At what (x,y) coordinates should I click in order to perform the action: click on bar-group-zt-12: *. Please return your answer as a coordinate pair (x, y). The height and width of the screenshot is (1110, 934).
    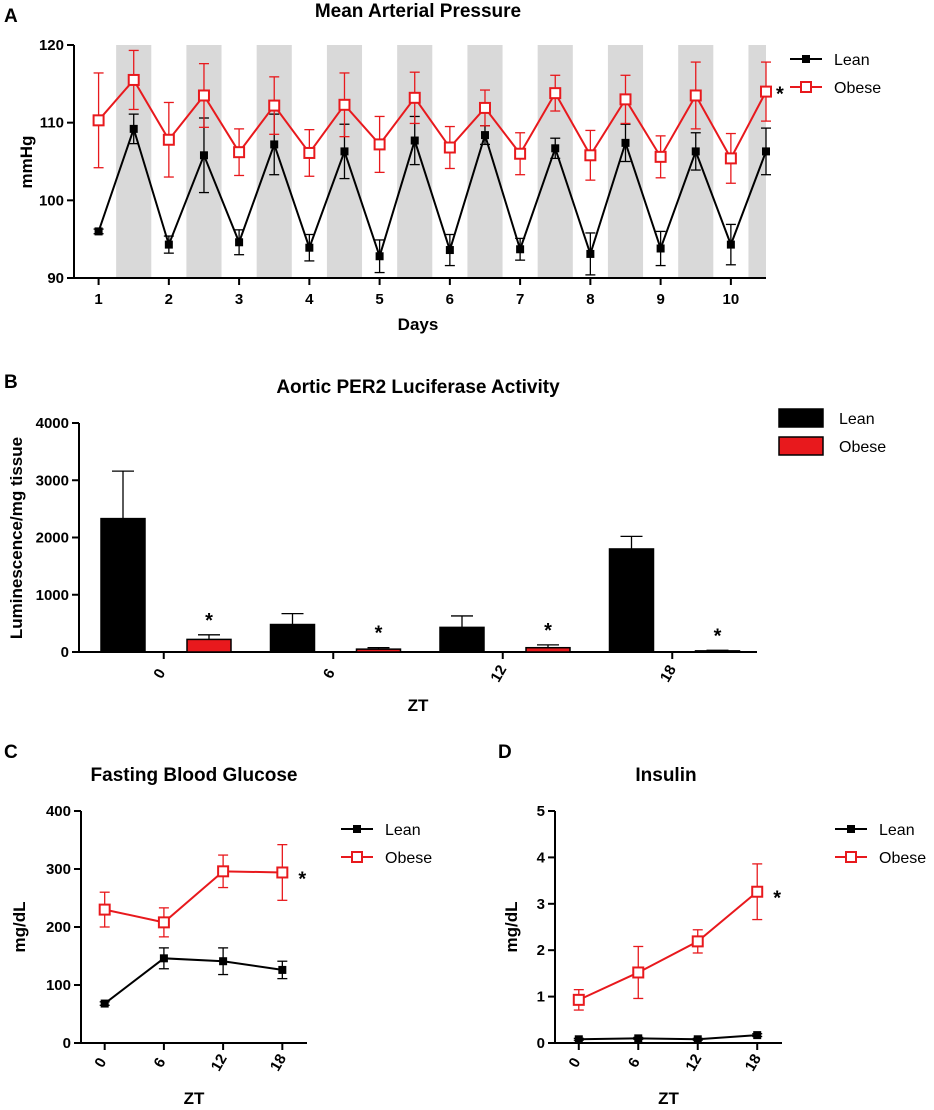
    Looking at the image, I should click on (505, 634).